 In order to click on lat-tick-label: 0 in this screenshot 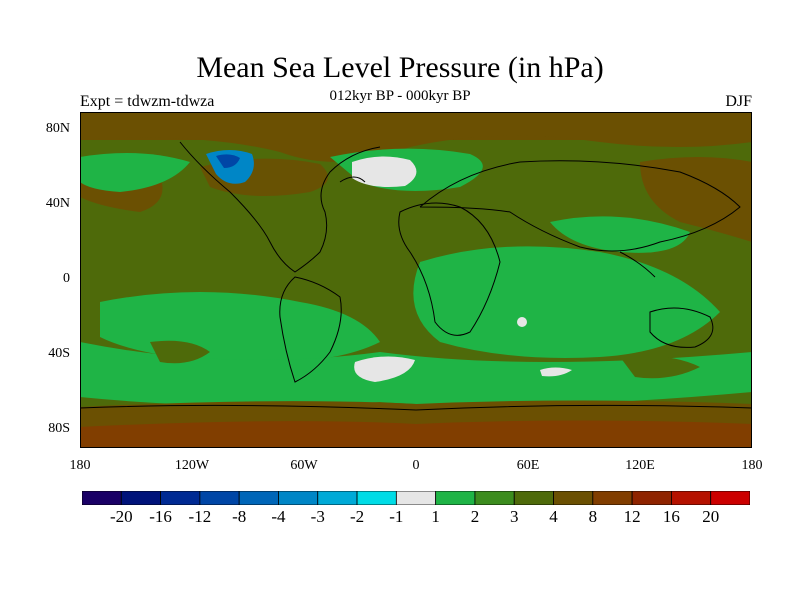, I will do `click(66, 278)`.